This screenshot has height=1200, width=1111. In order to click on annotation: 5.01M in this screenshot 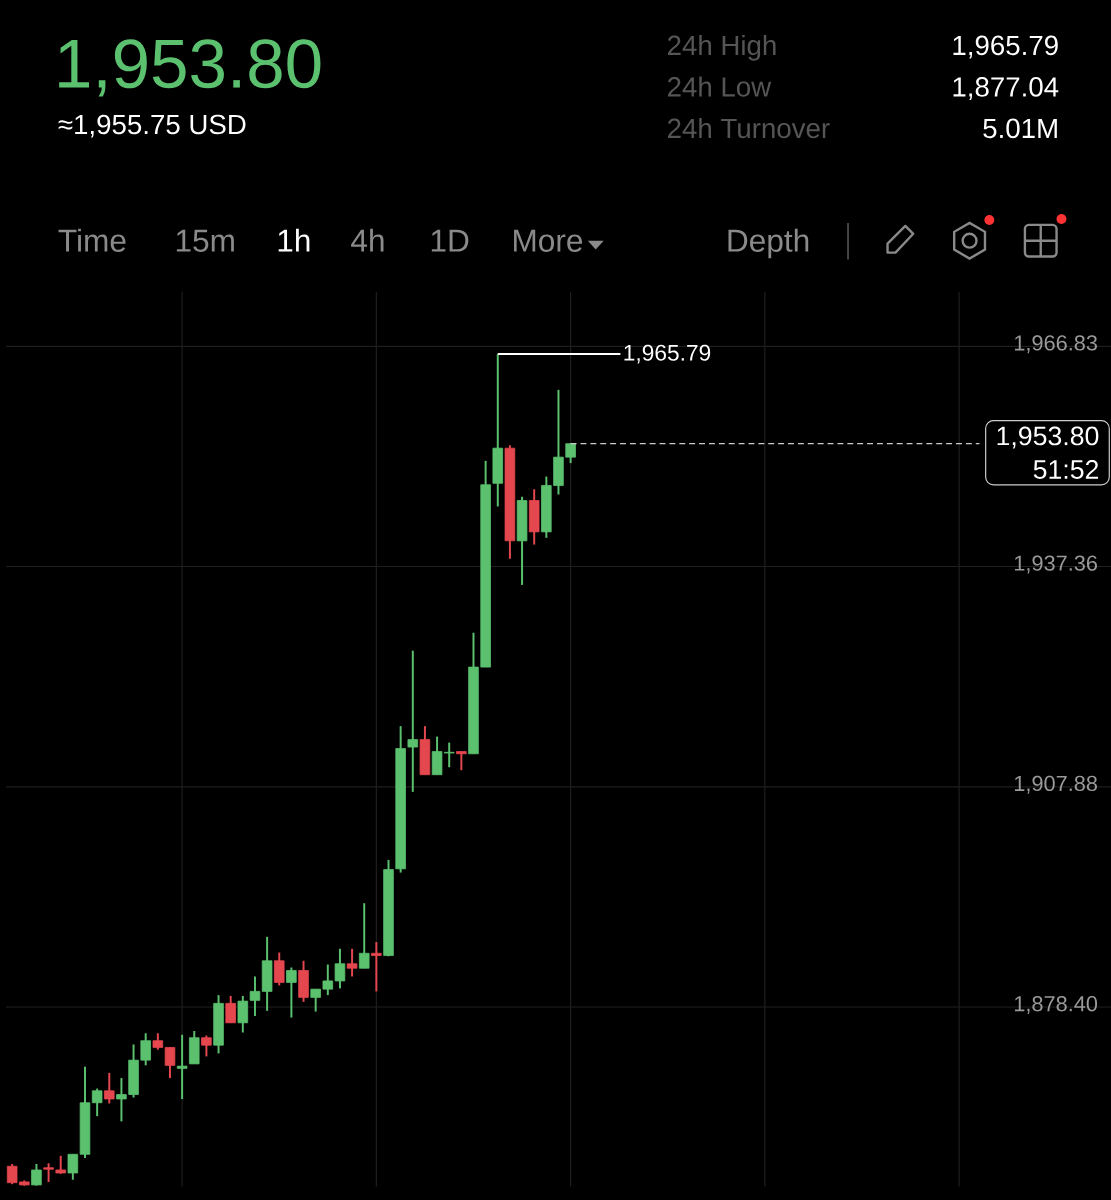, I will do `click(1020, 128)`.